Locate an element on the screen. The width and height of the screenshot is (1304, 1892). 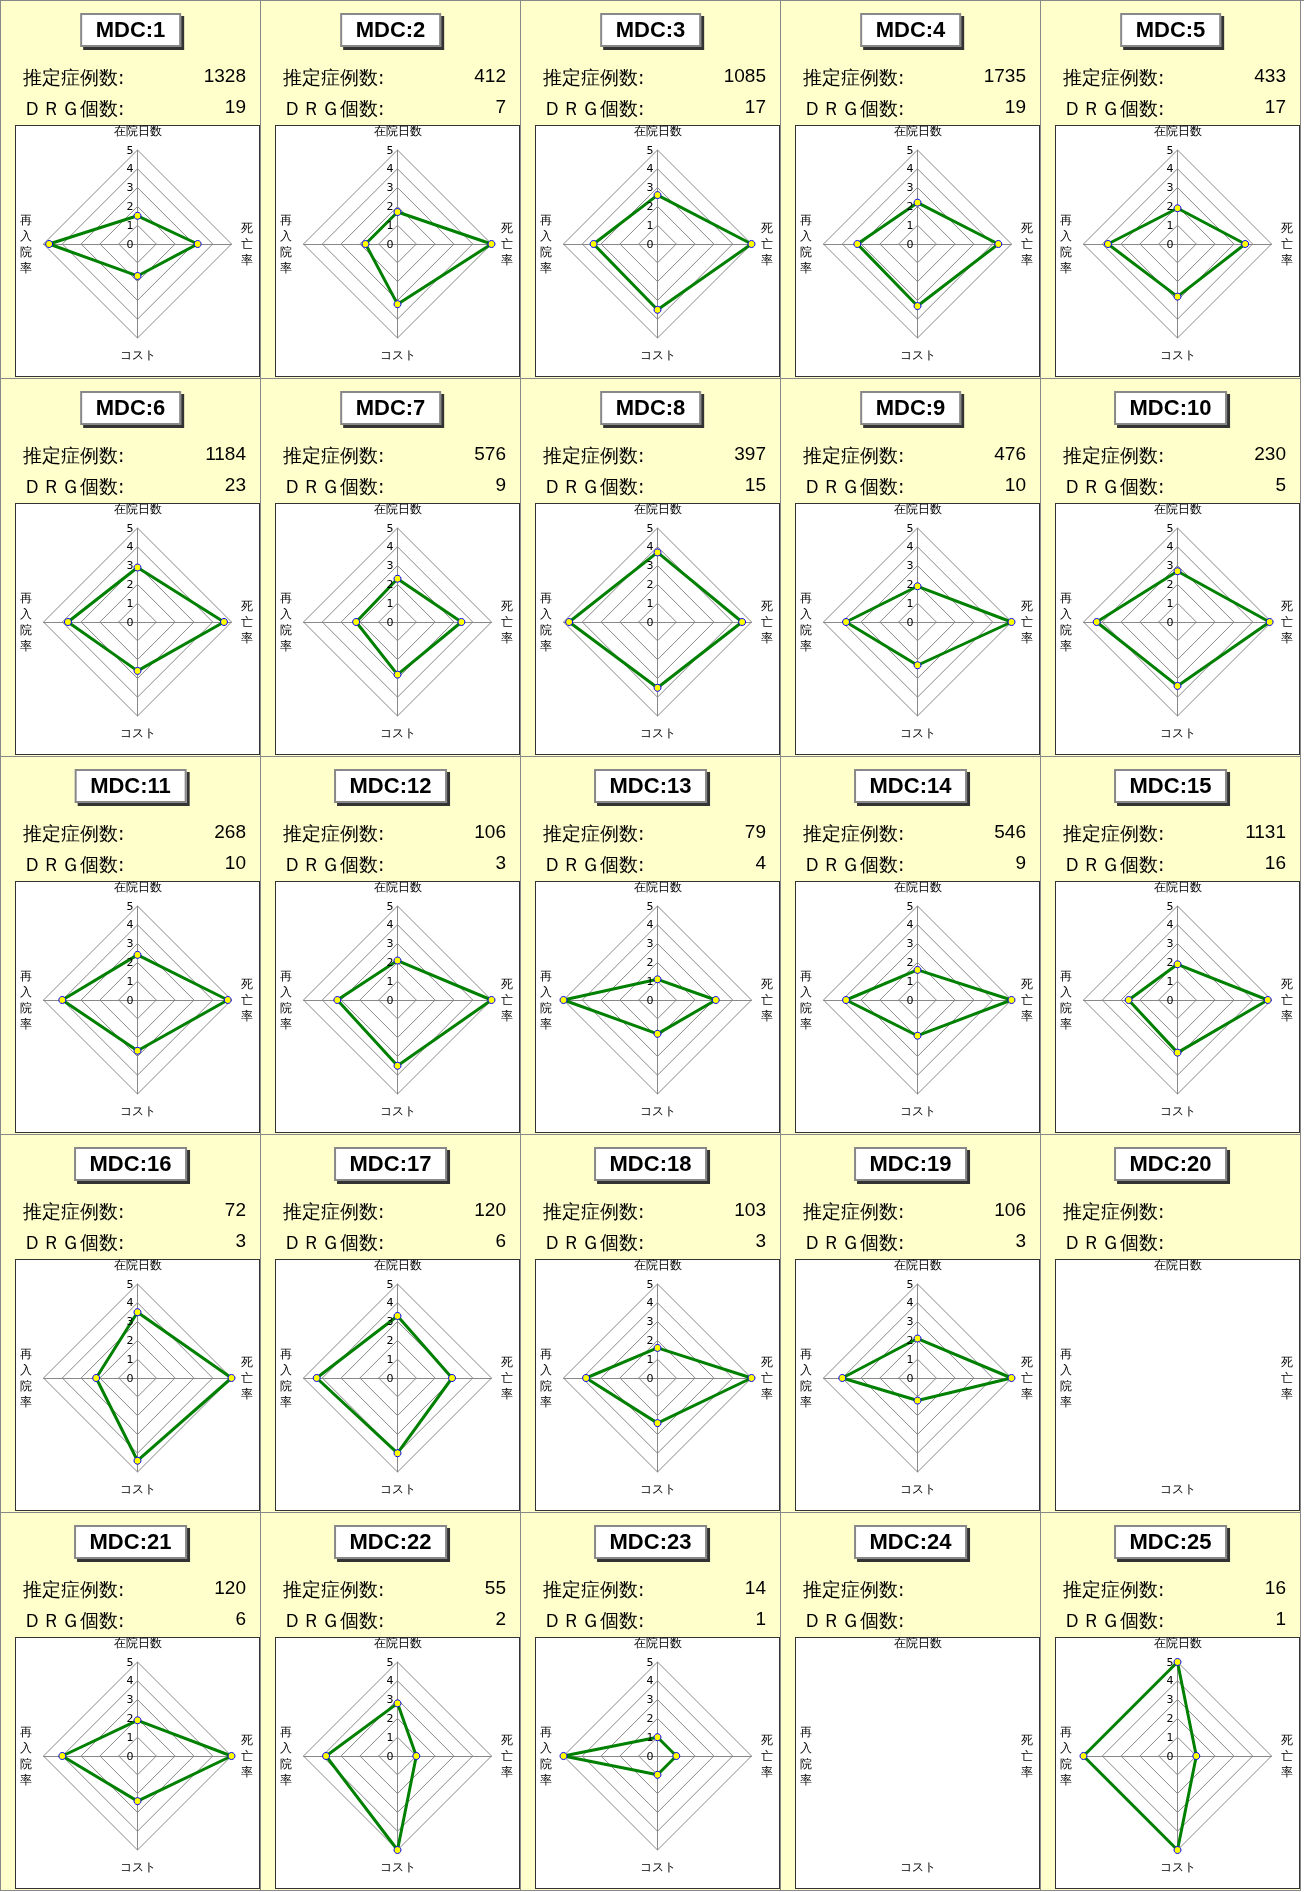
chart-title: MDC:8 is located at coordinates (650, 408).